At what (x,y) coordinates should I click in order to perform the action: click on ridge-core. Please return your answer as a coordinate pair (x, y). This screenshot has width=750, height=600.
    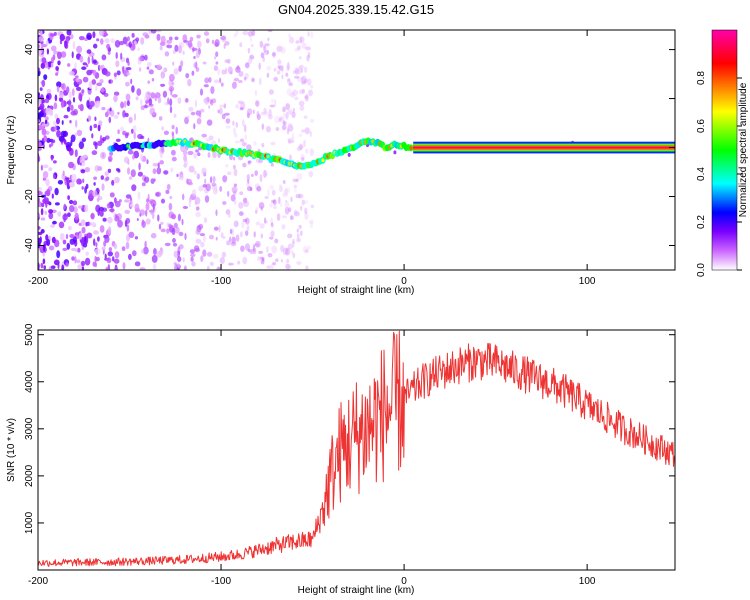
    Looking at the image, I should click on (323, 160).